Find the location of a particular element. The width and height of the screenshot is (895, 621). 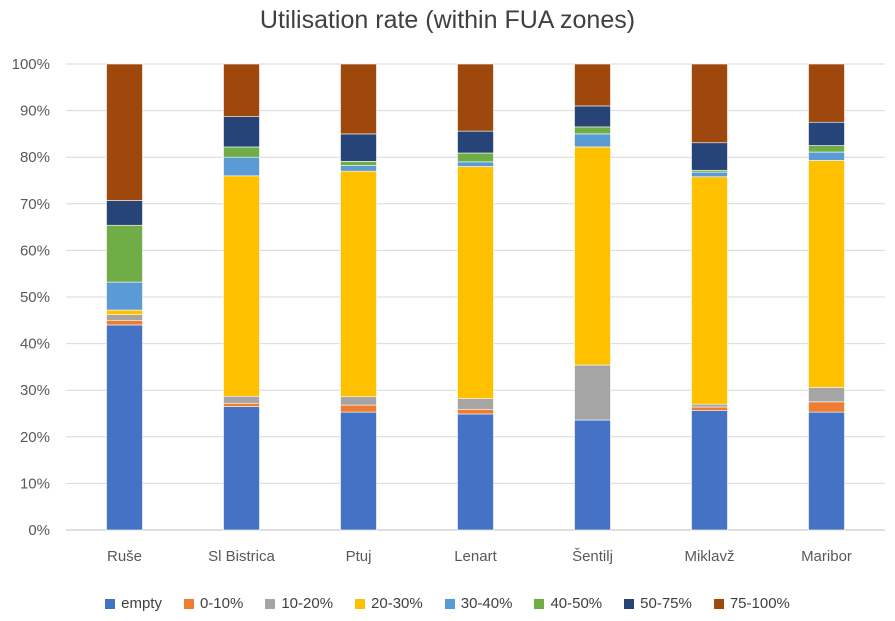

legend-item: 20-30% is located at coordinates (389, 603).